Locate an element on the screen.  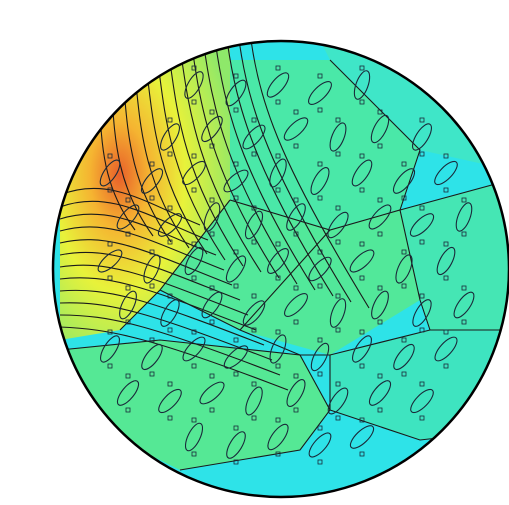
cell-boundary is located at coordinates (285, 280).